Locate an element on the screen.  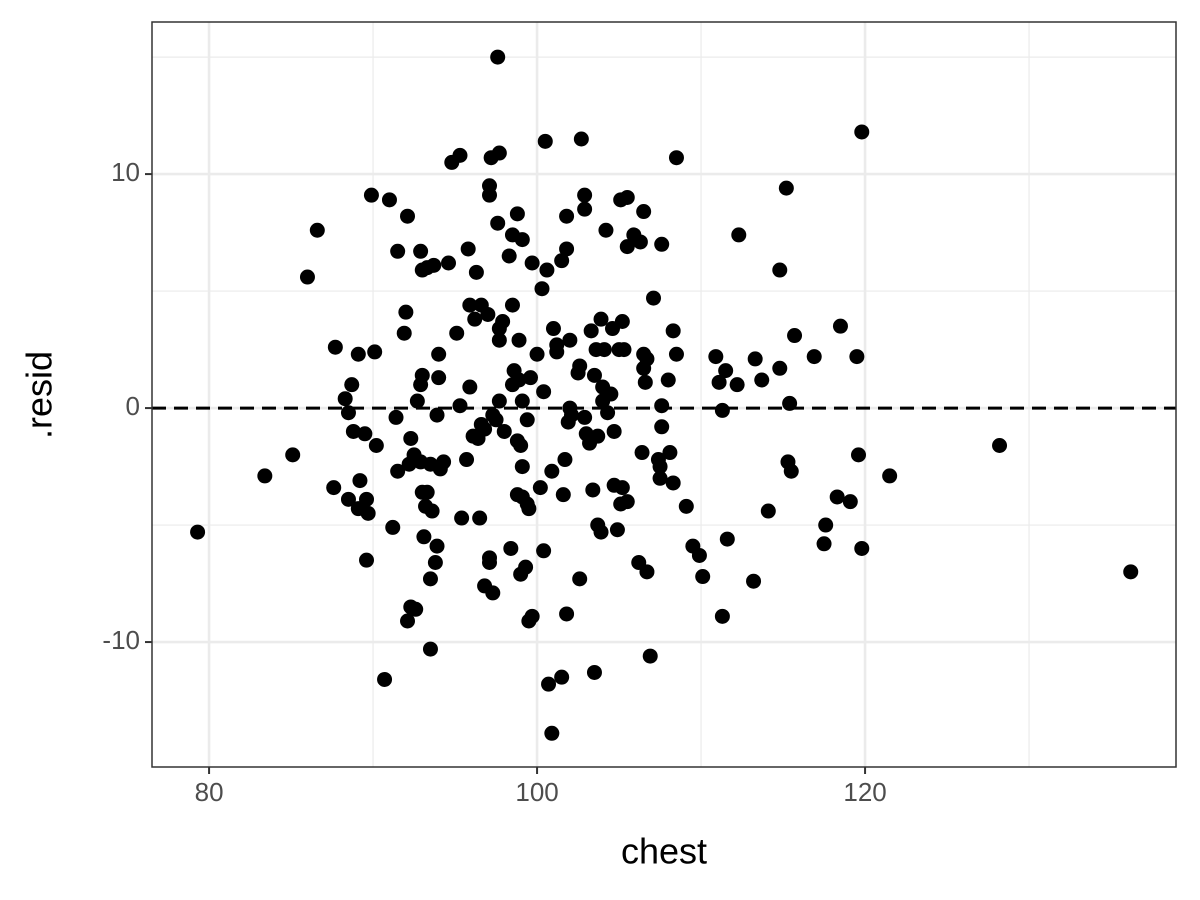
x-tick-label: 120 is located at coordinates (864, 792).